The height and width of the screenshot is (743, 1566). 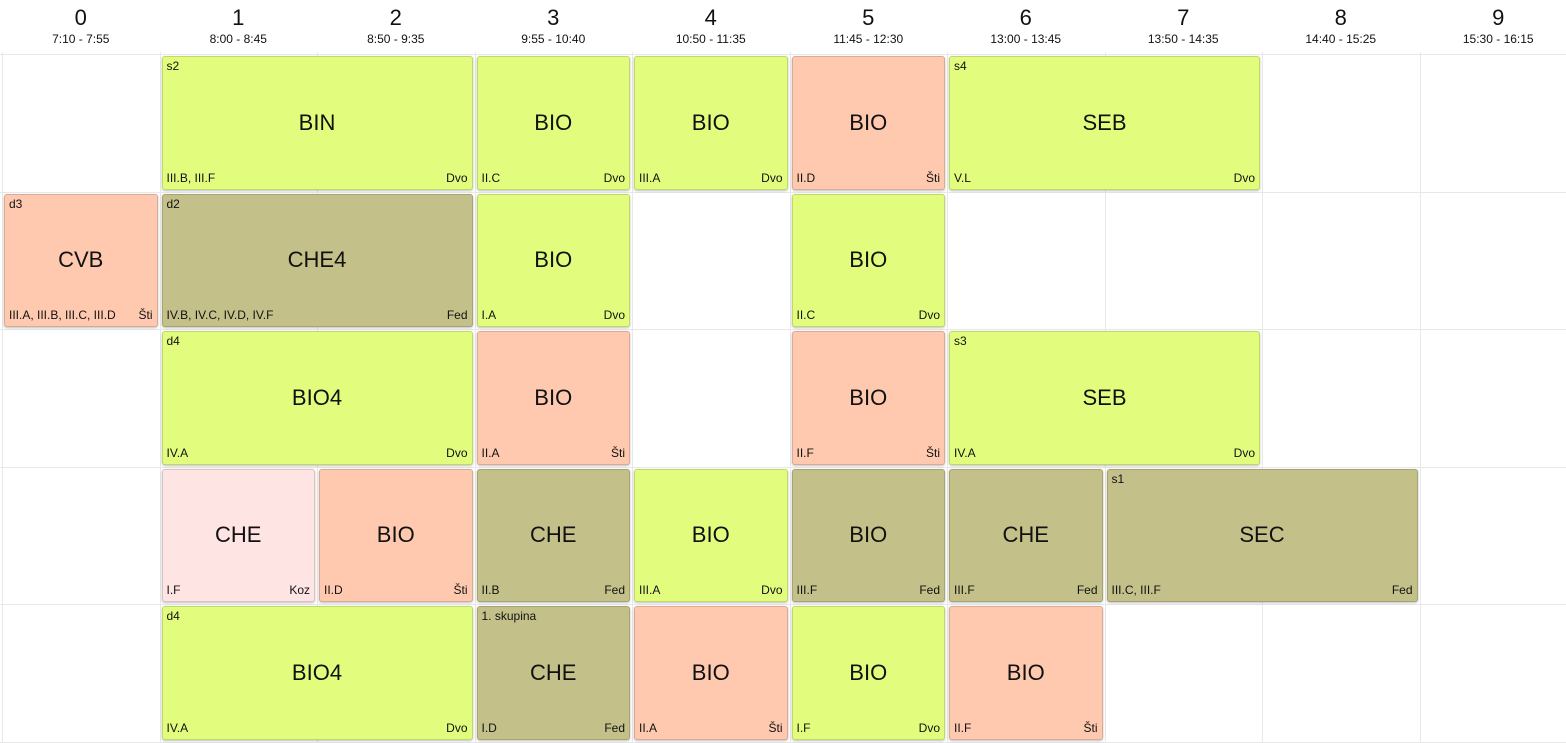 What do you see at coordinates (869, 26) in the screenshot?
I see `period-header-5: 5 11:45 - 12:30` at bounding box center [869, 26].